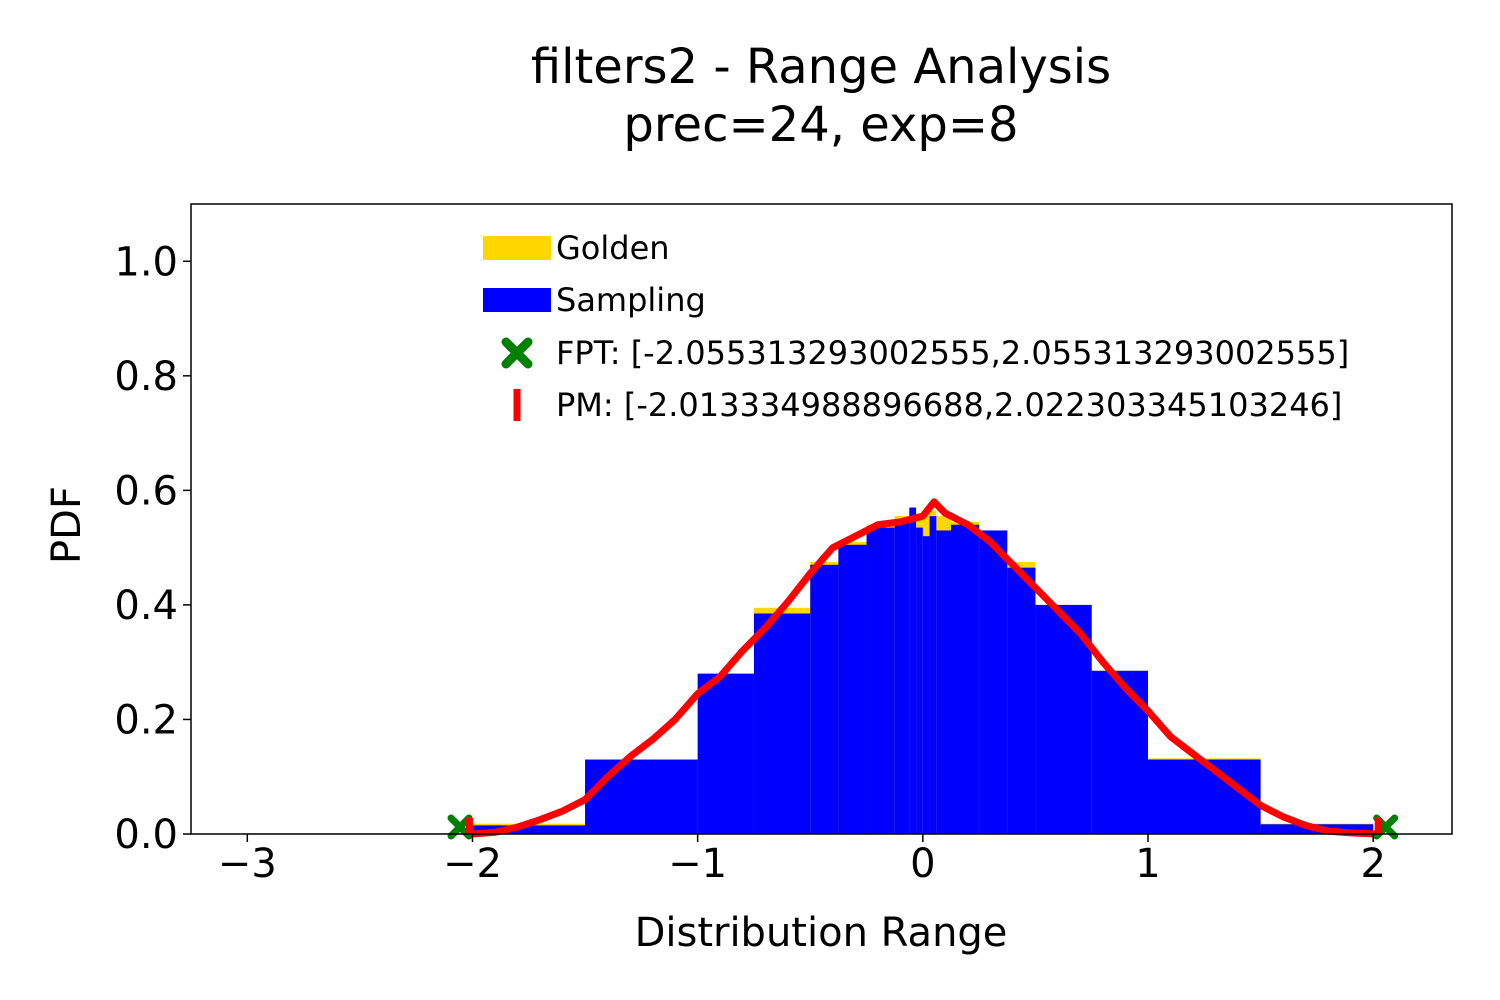 The width and height of the screenshot is (1500, 1000). Describe the element at coordinates (517, 248) in the screenshot. I see `legend-swatch-golden` at that location.